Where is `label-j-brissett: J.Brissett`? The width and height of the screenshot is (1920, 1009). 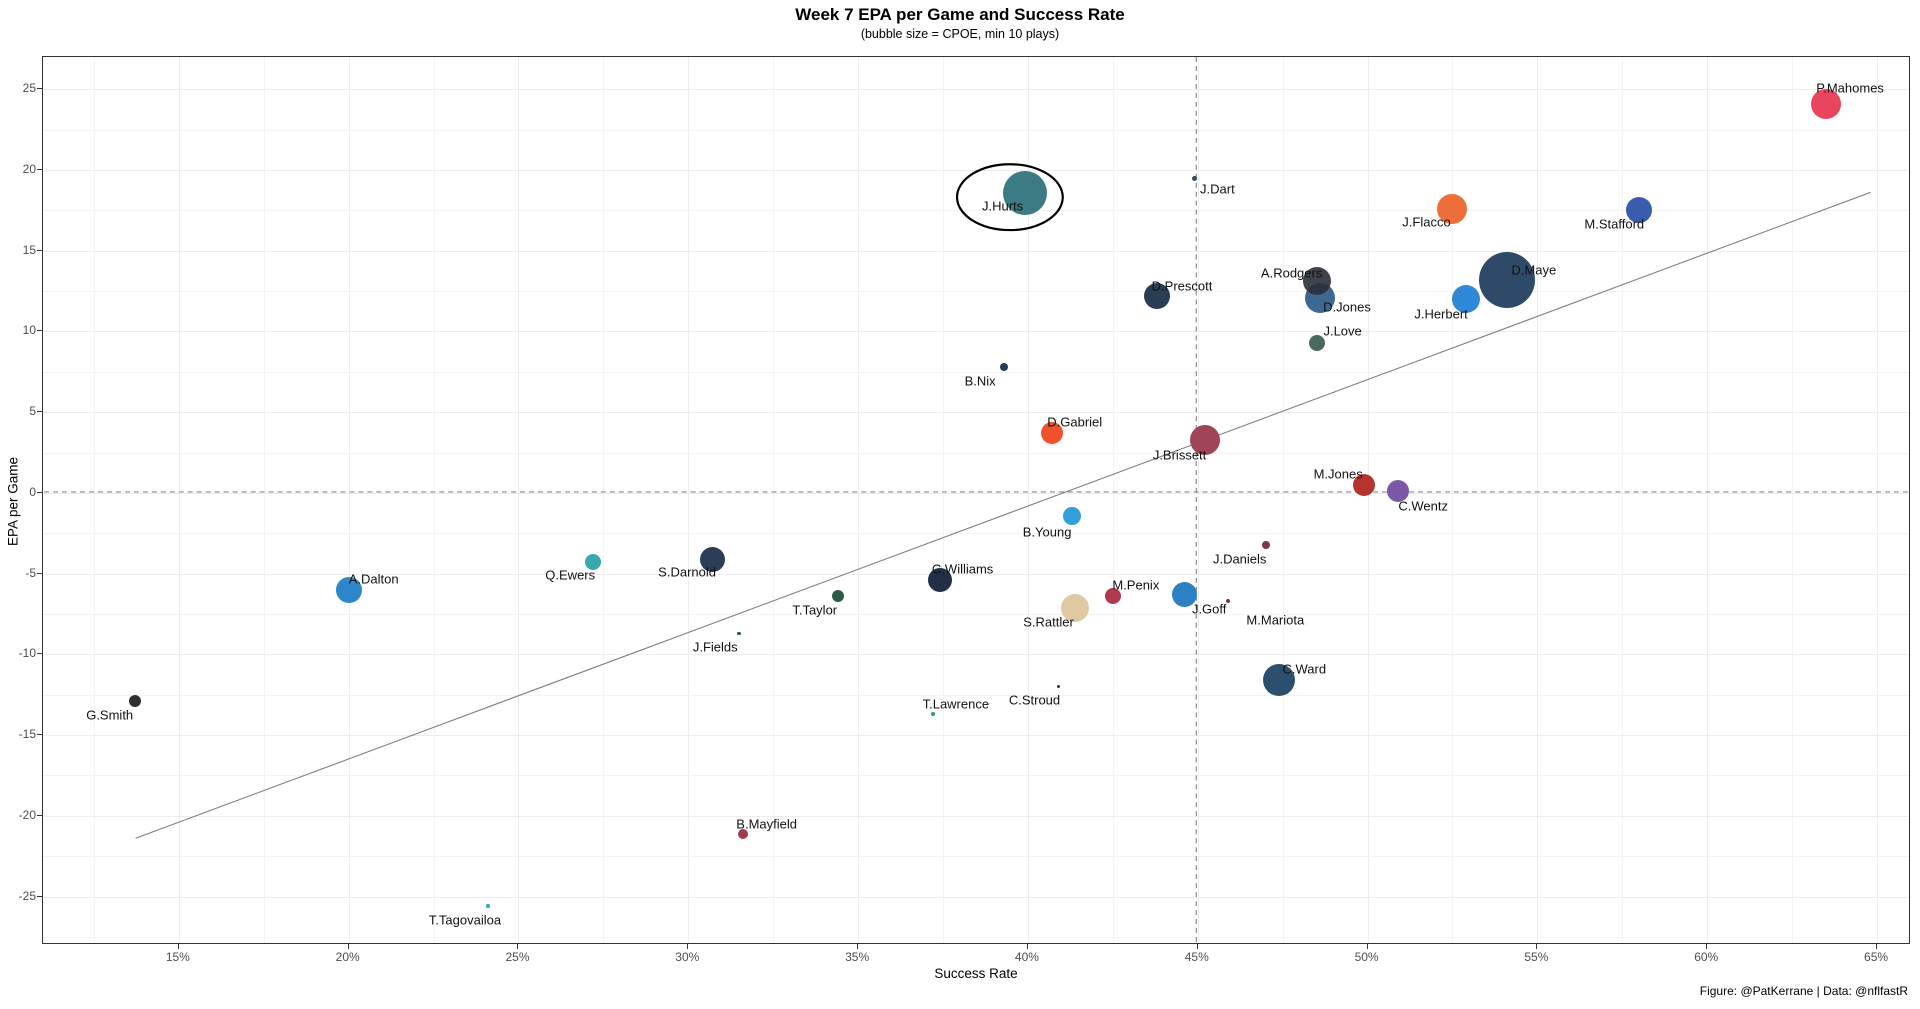
label-j-brissett: J.Brissett is located at coordinates (1179, 455).